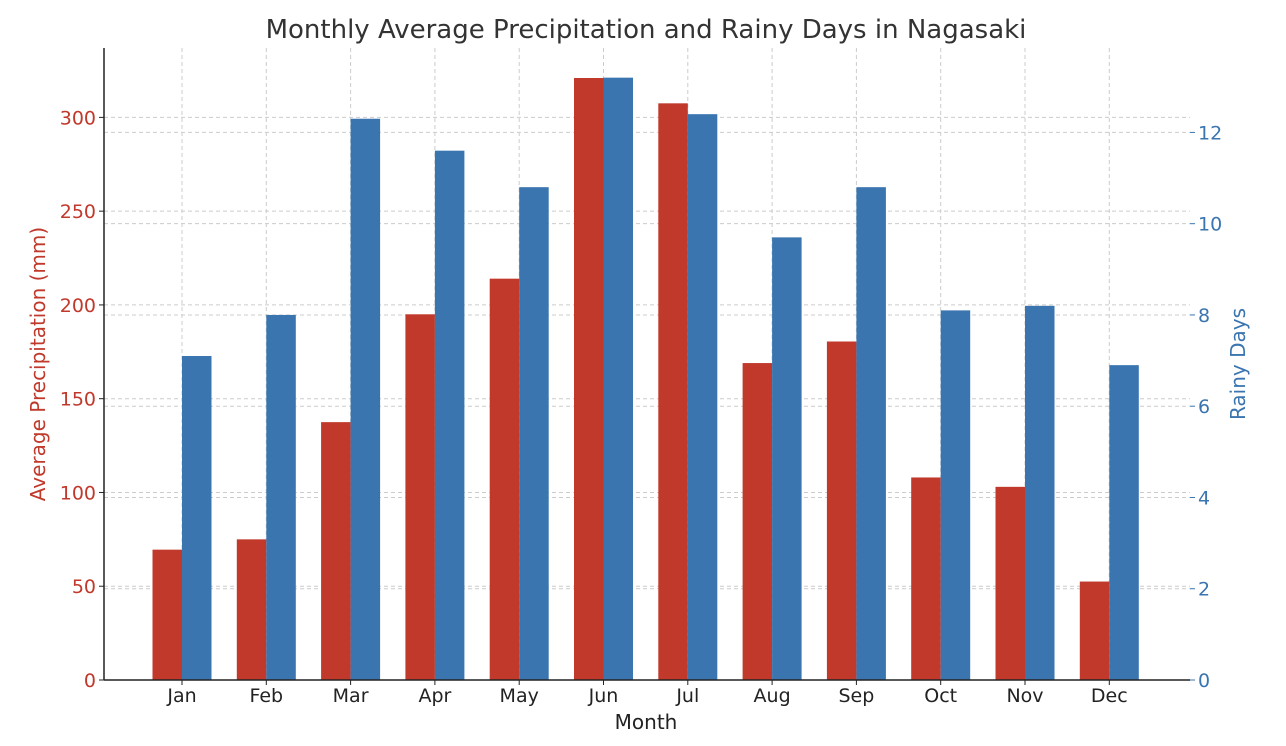 Image resolution: width=1286 pixels, height=746 pixels. What do you see at coordinates (841, 510) in the screenshot?
I see `bar-precipitation-sep` at bounding box center [841, 510].